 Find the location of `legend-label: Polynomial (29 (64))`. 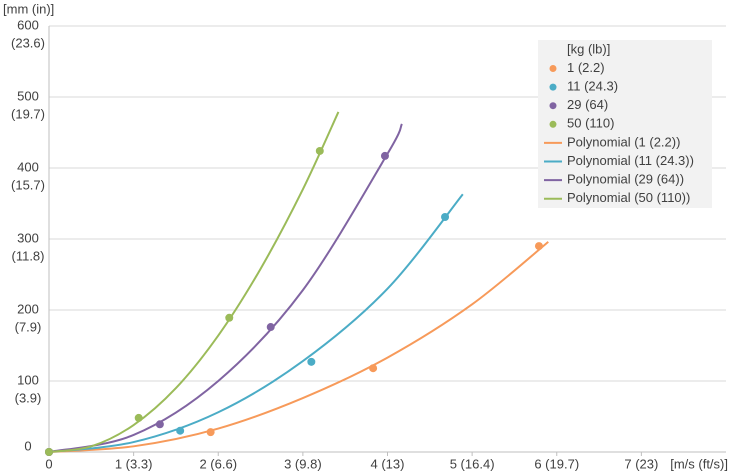

legend-label: Polynomial (29 (64)) is located at coordinates (625, 179).